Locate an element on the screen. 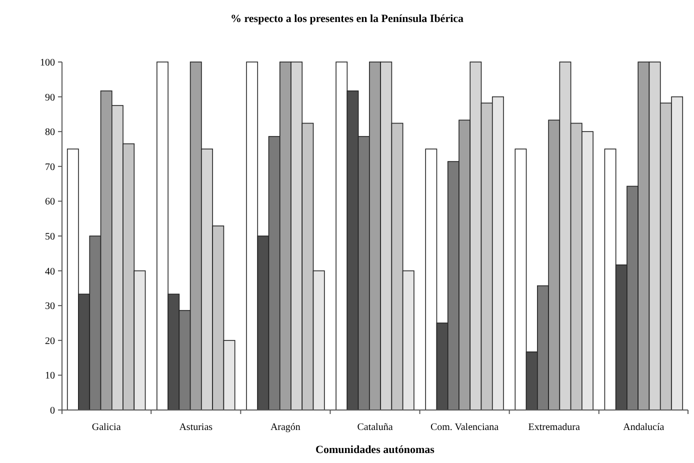  y-tick-label: 70 is located at coordinates (50, 167).